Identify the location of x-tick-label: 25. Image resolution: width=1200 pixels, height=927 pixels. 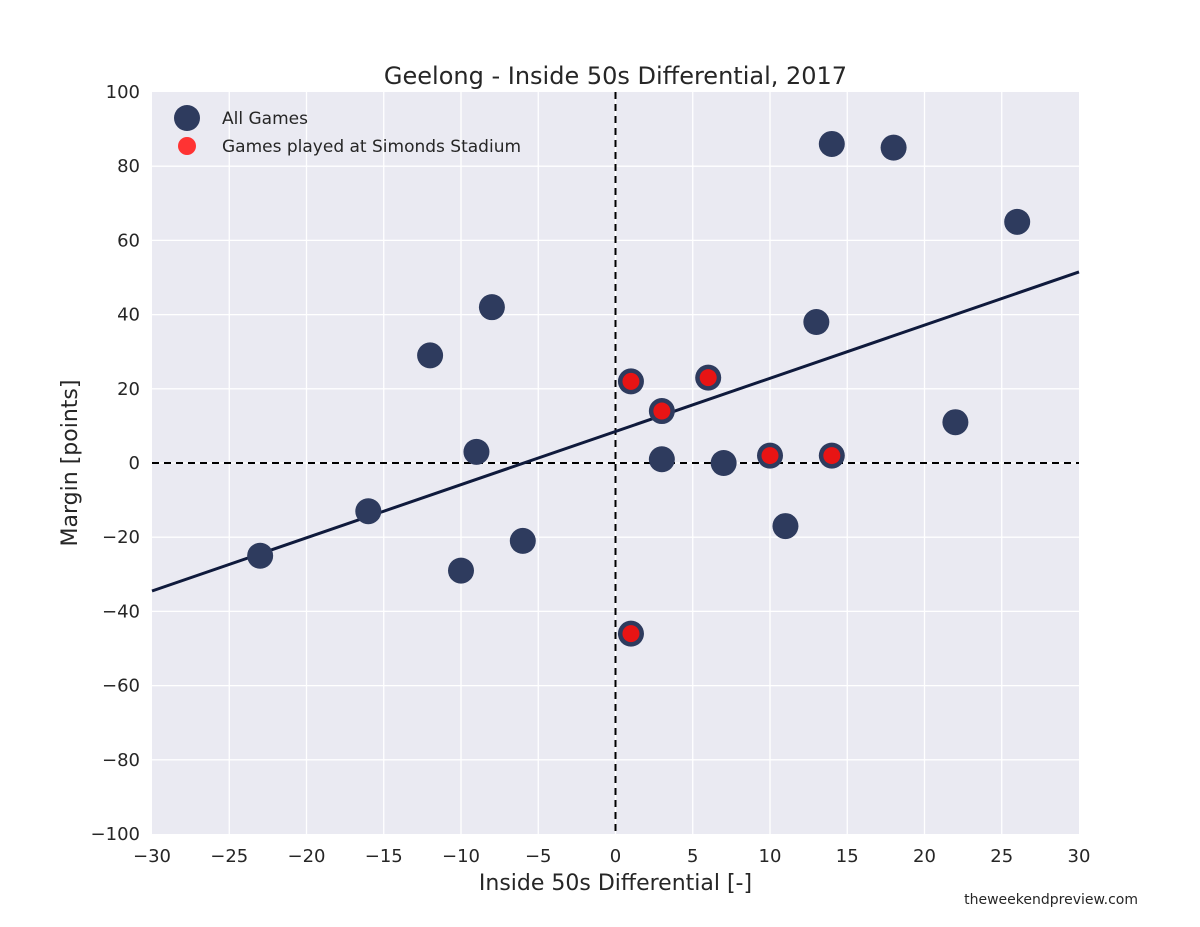
(1001, 856).